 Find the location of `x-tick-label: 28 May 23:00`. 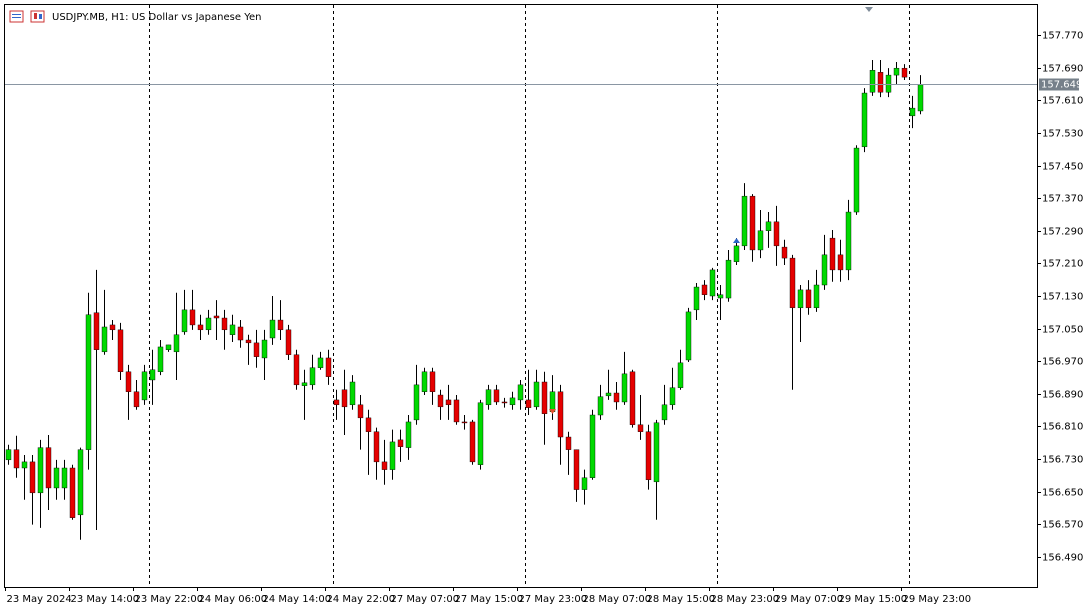

x-tick-label: 28 May 23:00 is located at coordinates (745, 599).